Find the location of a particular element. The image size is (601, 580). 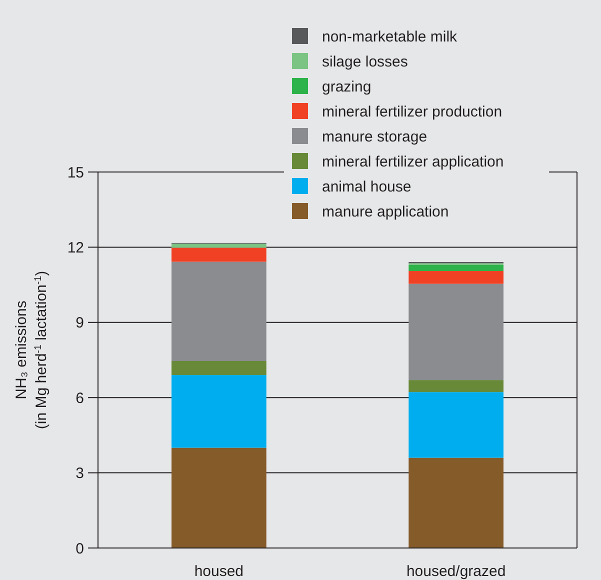

legend-label: non-marketable milk is located at coordinates (390, 37).